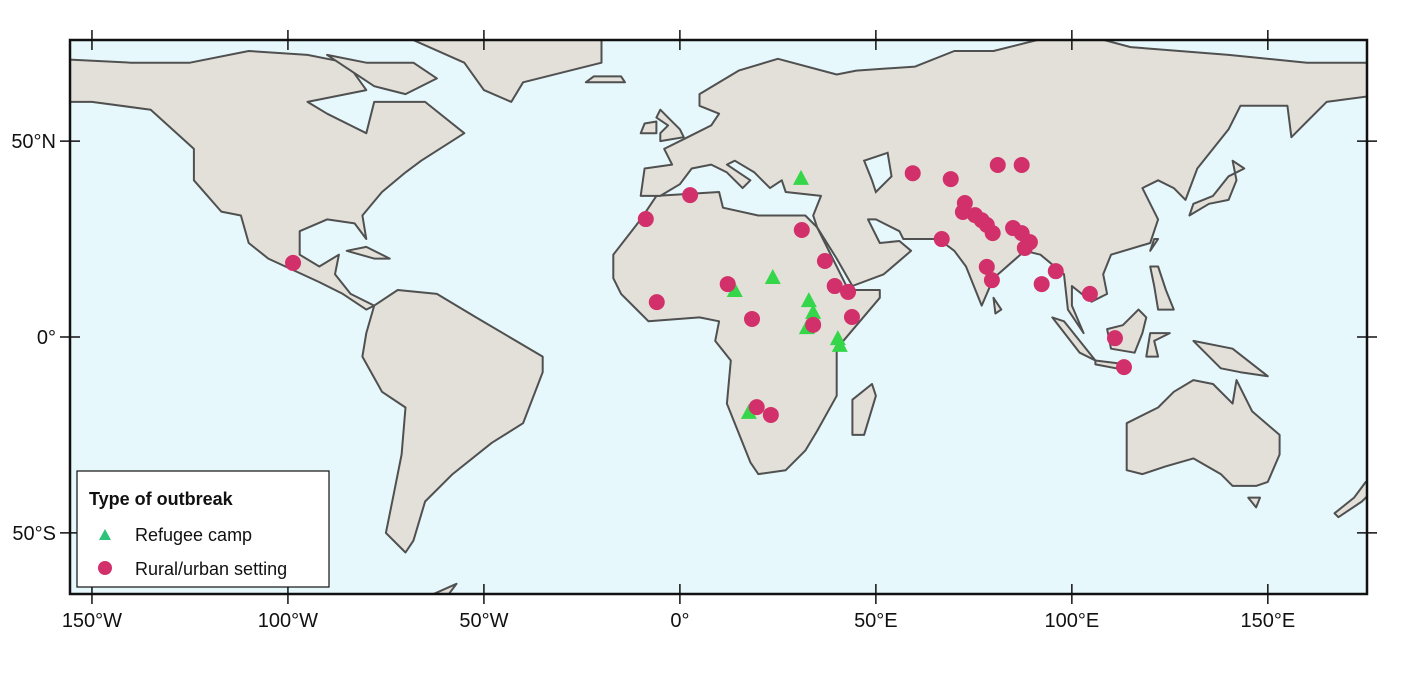 This screenshot has height=673, width=1415. I want to click on land-philippines, so click(1162, 288).